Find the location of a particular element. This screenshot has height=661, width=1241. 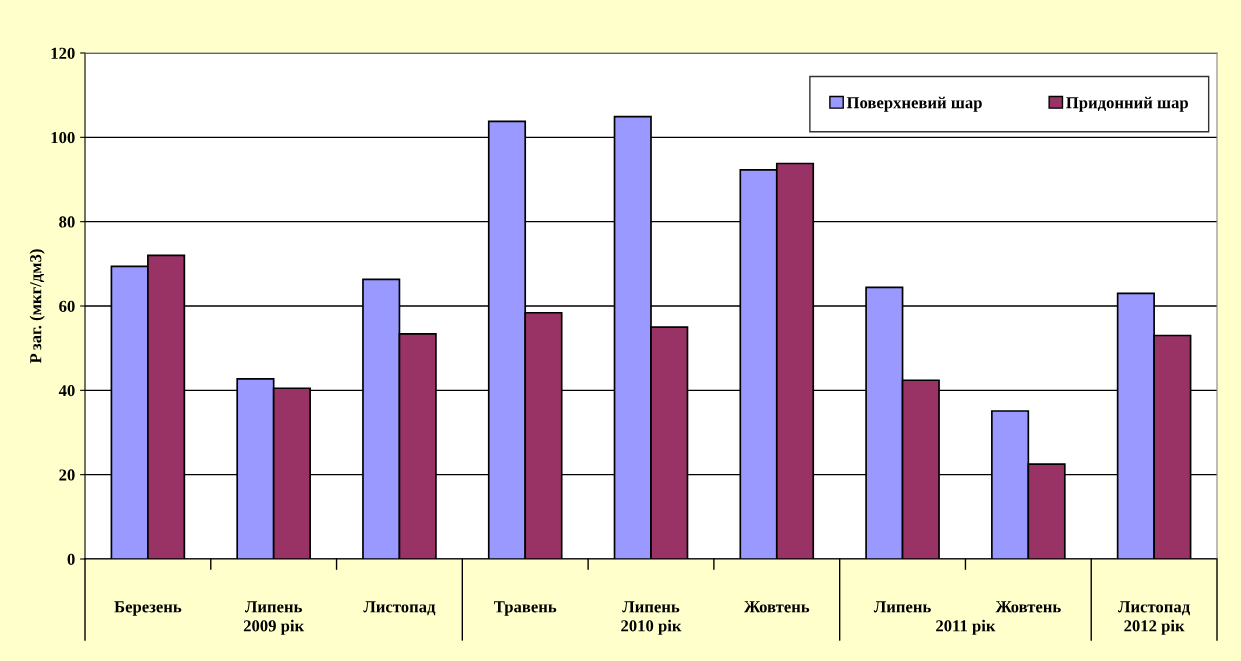

text: 2011 рік is located at coordinates (966, 627).